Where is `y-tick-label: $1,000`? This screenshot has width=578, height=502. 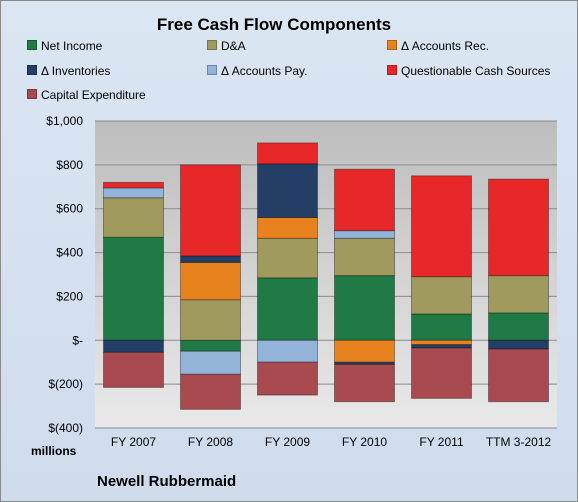
y-tick-label: $1,000 is located at coordinates (64, 121).